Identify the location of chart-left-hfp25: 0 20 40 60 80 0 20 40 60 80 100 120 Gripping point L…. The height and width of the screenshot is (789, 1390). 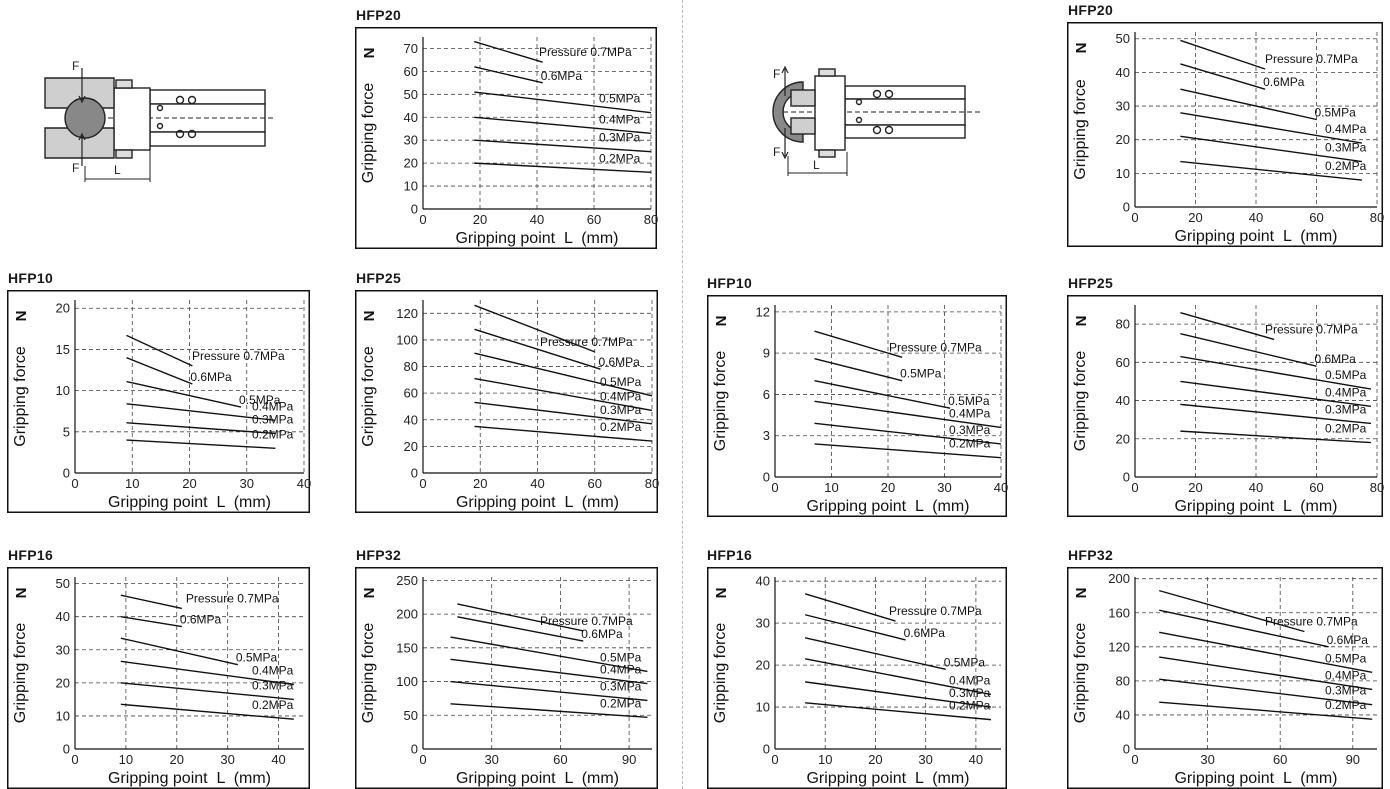
(507, 401).